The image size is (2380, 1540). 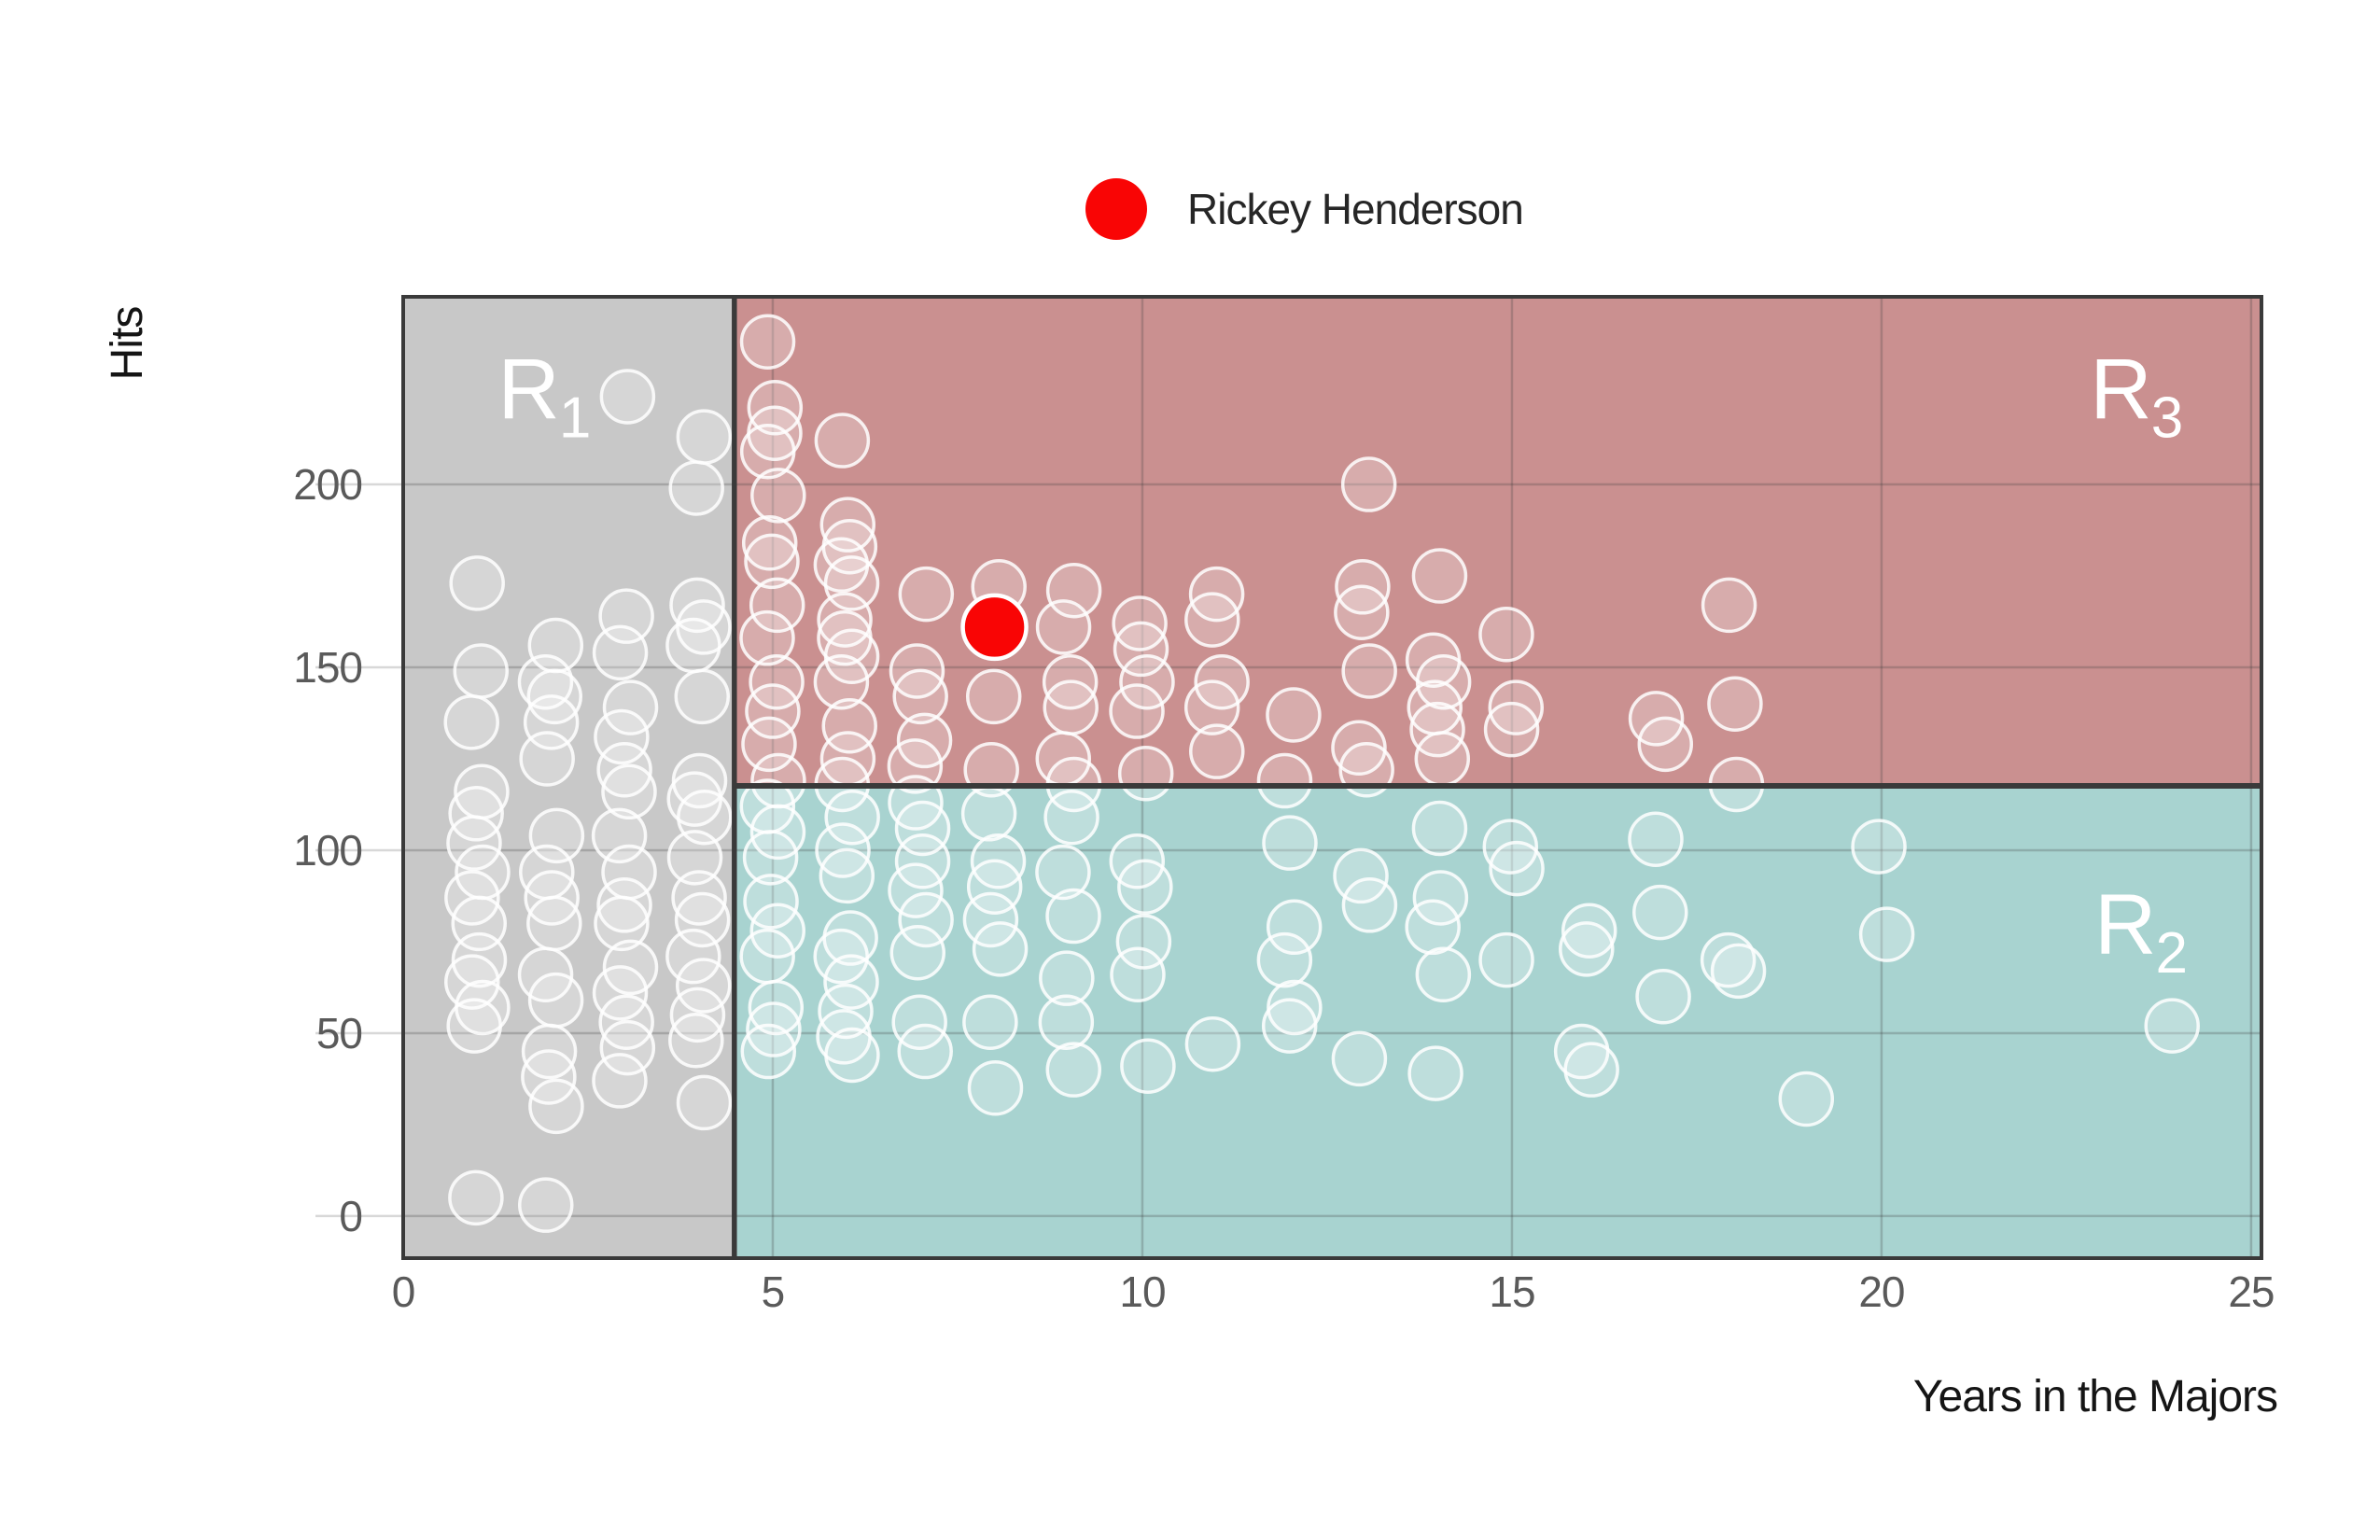 What do you see at coordinates (1142, 1291) in the screenshot?
I see `x-tick-label: 10` at bounding box center [1142, 1291].